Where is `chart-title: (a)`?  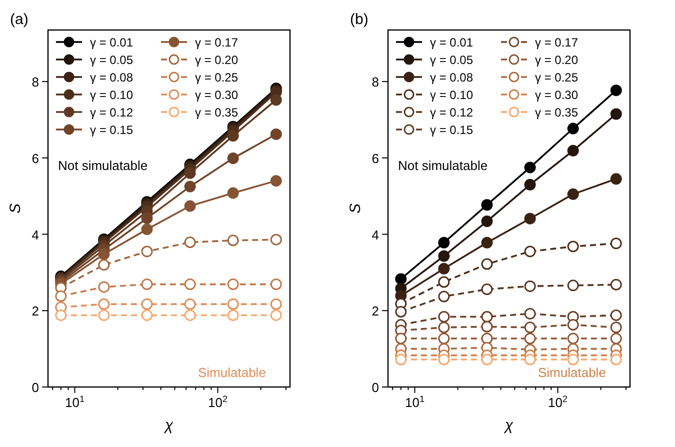
chart-title: (a) is located at coordinates (19, 19).